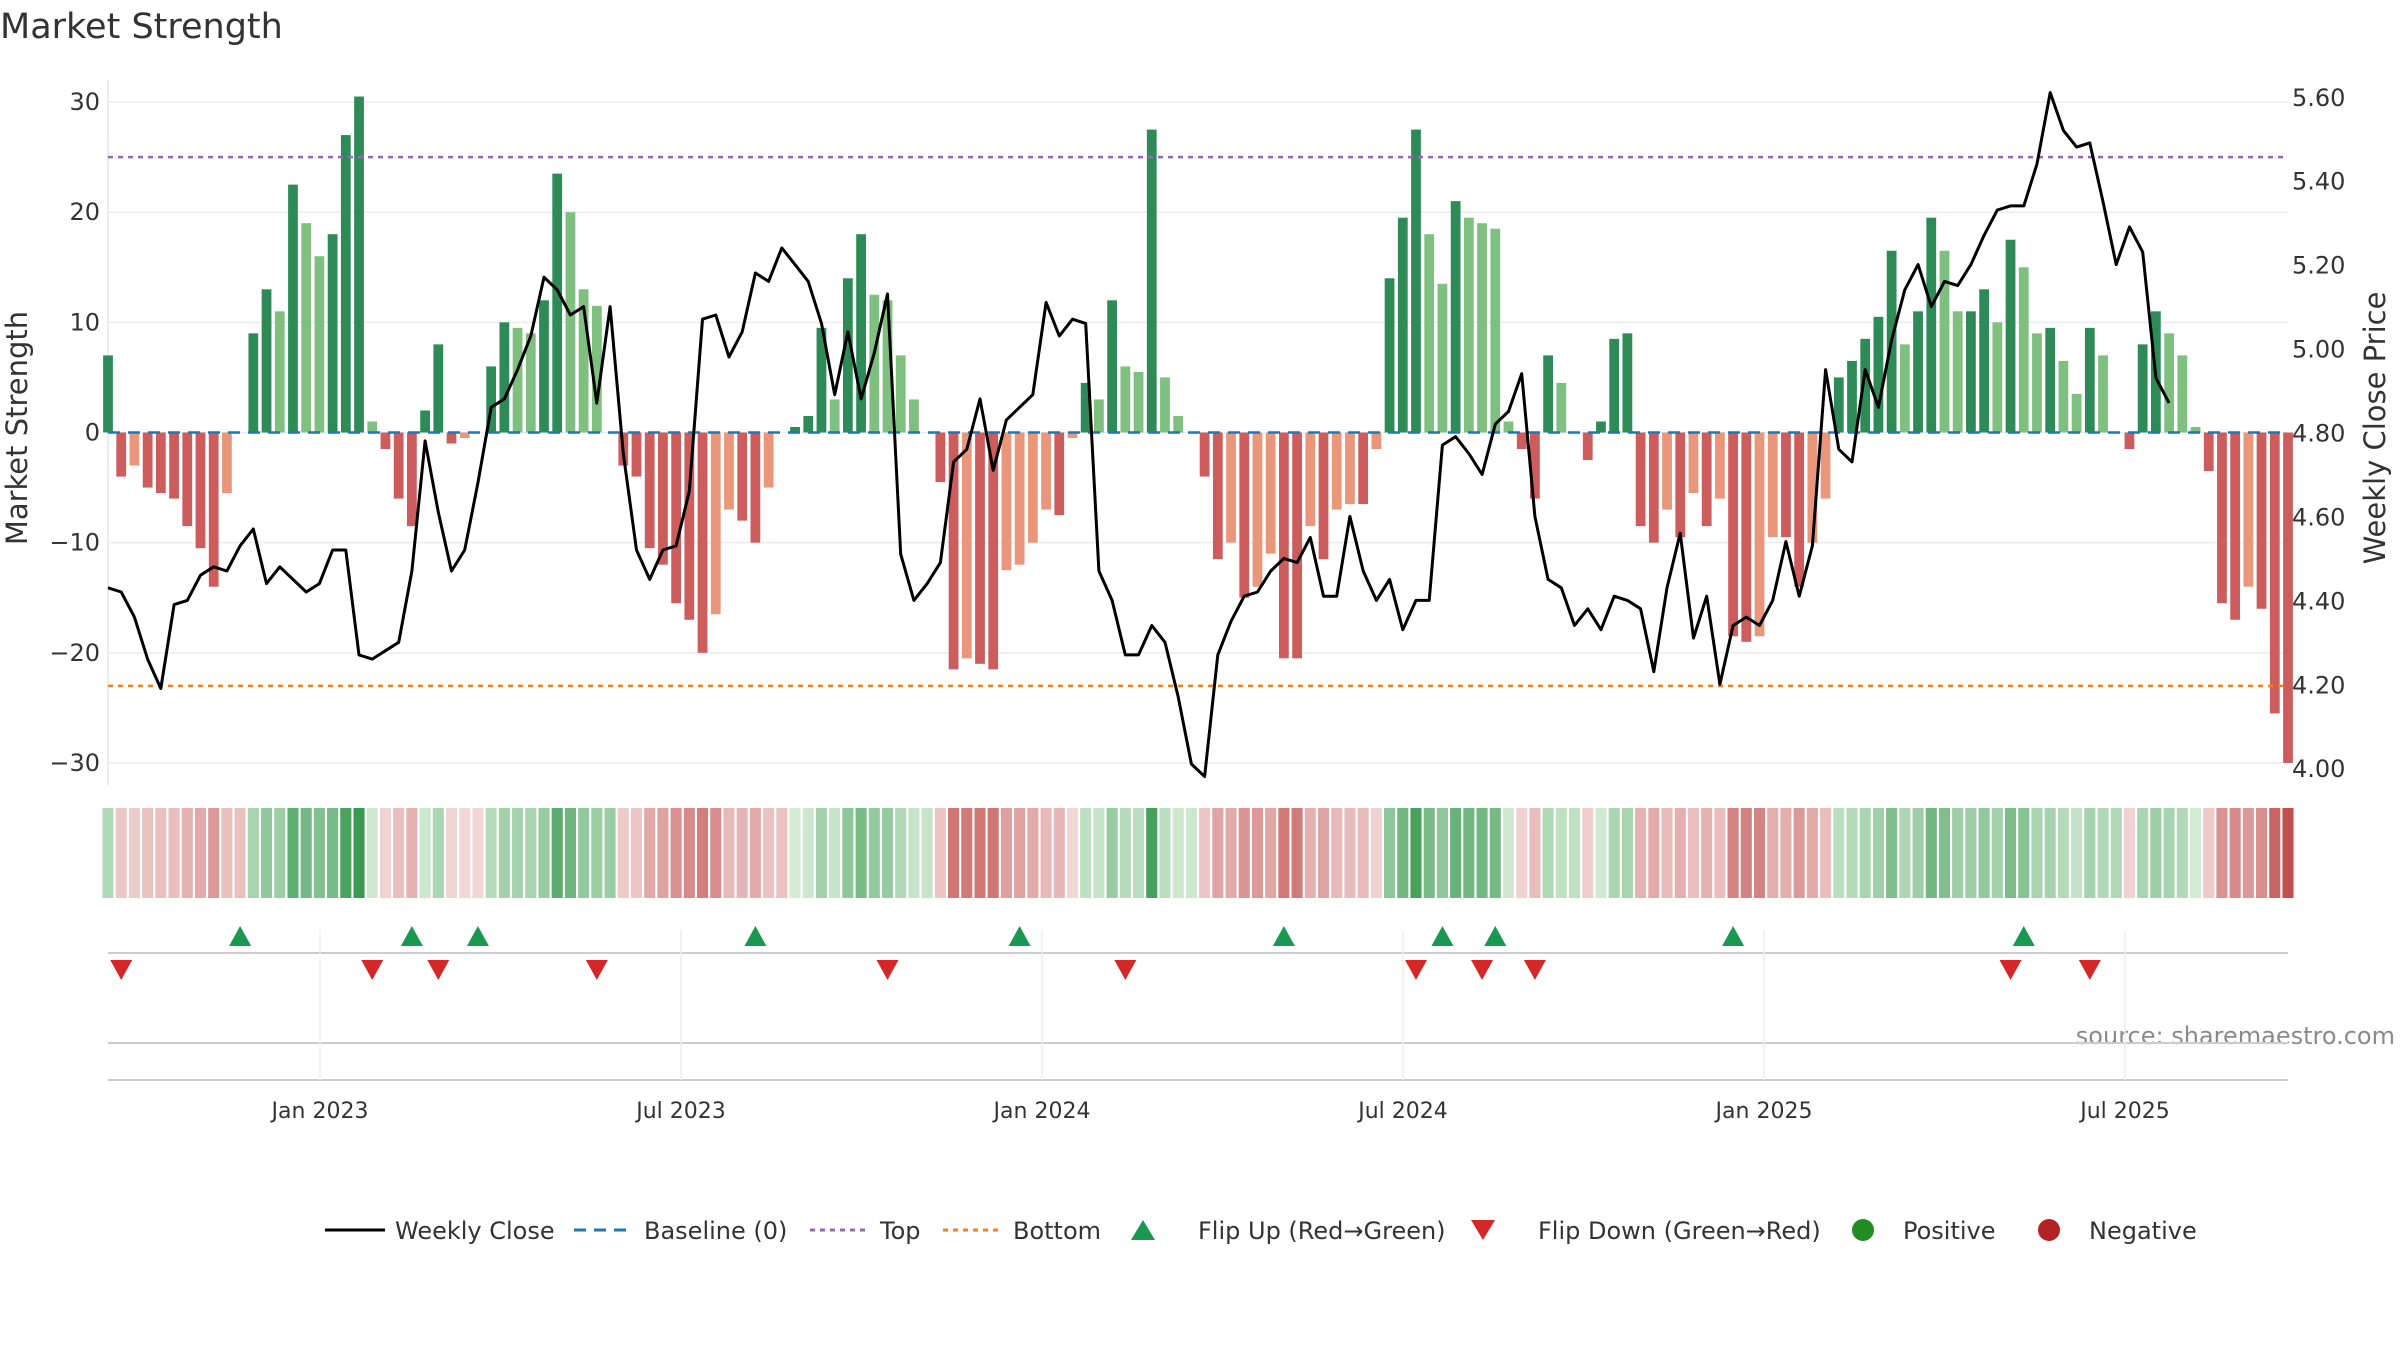  I want to click on legend-flip-up: Flip Up (Red→Green), so click(1288, 1231).